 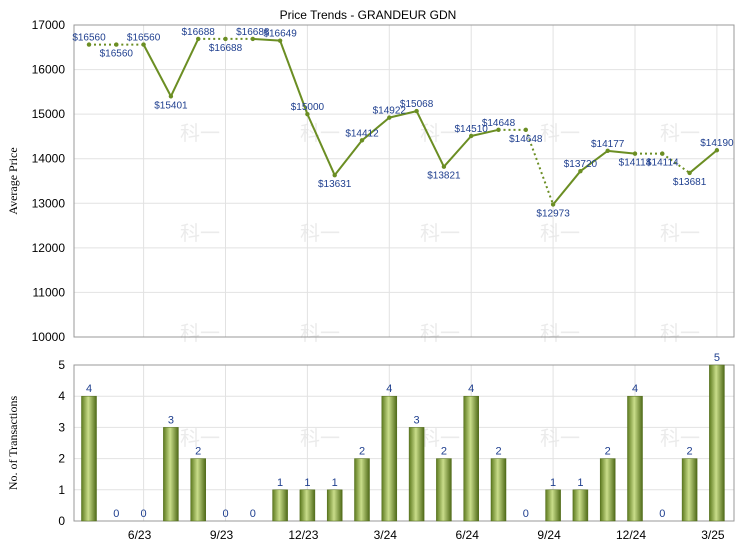 I want to click on price-y-tick-label: 17000, so click(x=49, y=25).